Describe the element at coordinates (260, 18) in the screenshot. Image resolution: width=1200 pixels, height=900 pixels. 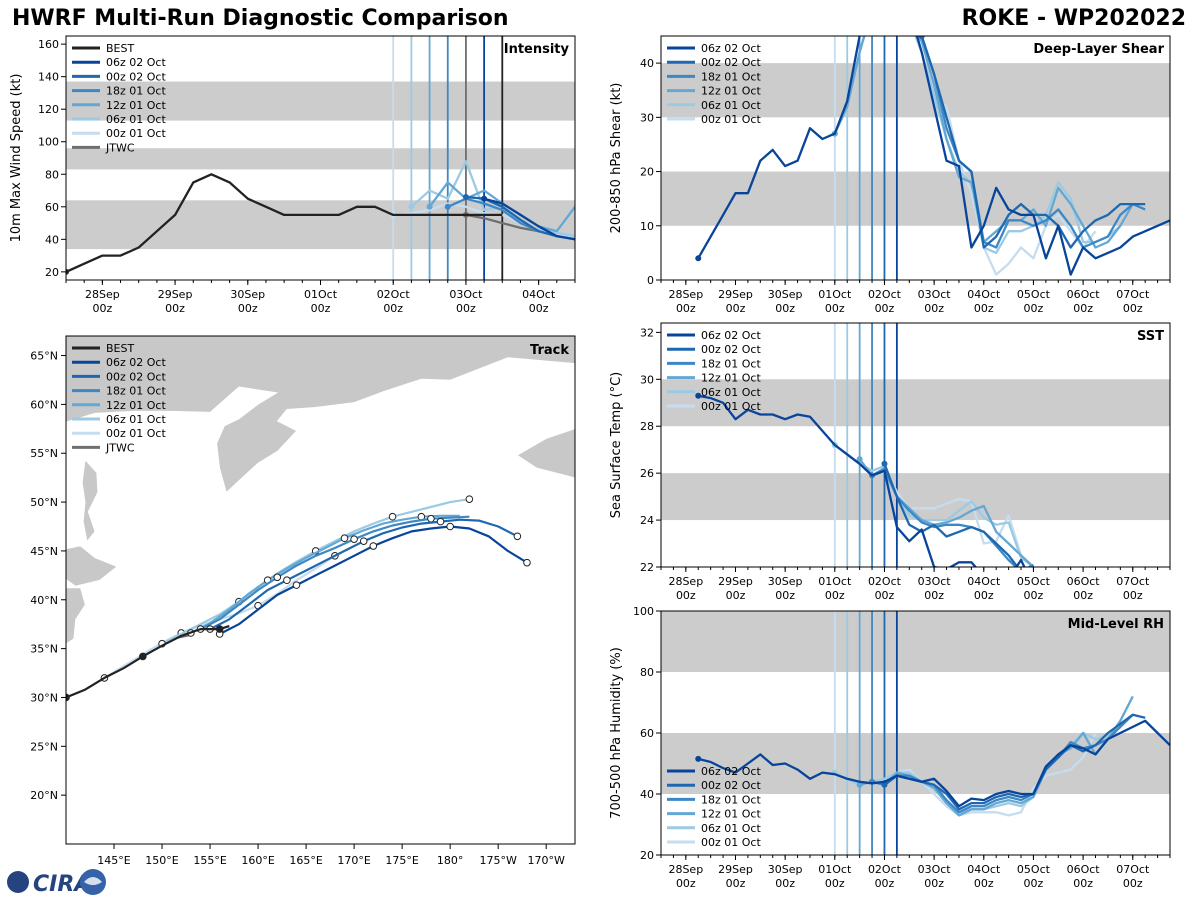
I see `page-title: HWRF Multi-Run Diagnostic Comparison` at that location.